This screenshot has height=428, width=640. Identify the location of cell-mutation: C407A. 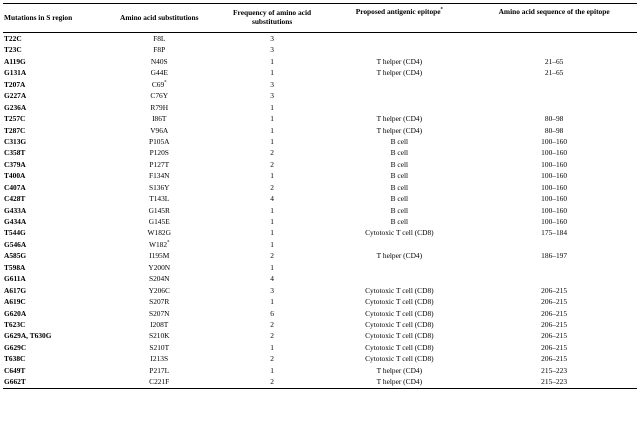
(52, 187).